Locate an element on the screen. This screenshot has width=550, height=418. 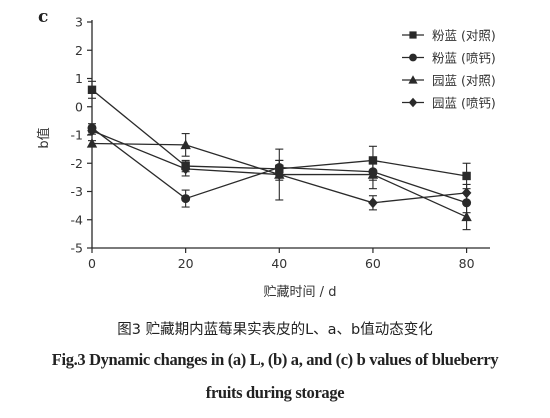
series-diamond is located at coordinates (279, 168).